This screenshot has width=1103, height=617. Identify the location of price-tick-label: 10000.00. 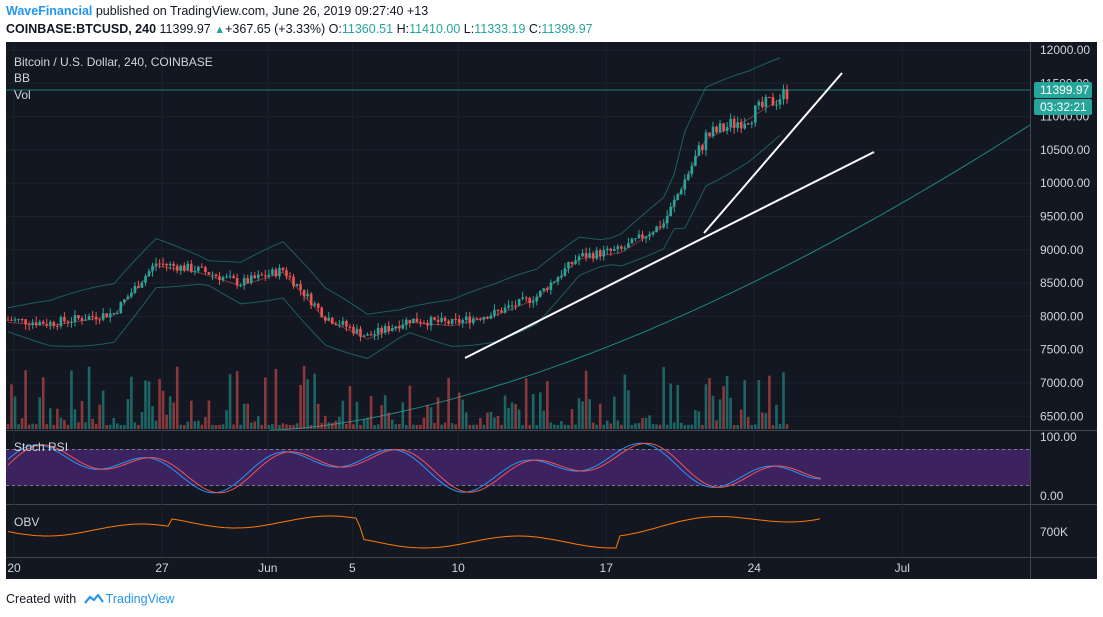
(1065, 183).